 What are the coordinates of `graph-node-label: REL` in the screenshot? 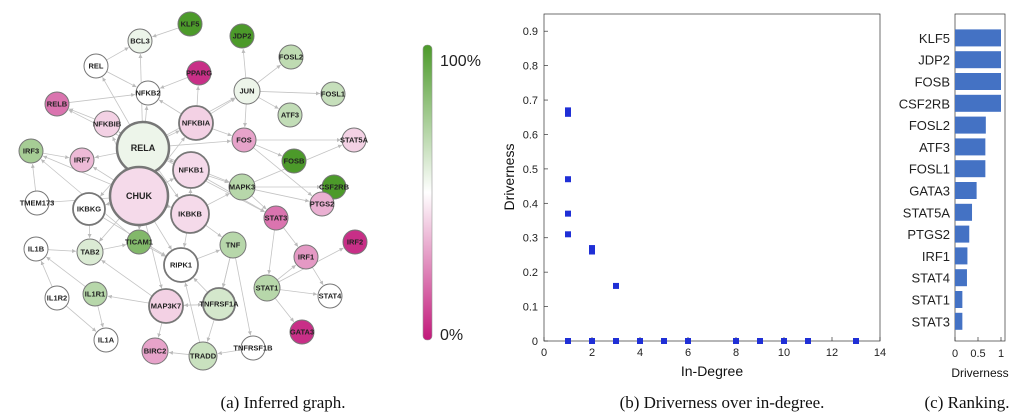 It's located at (96, 66).